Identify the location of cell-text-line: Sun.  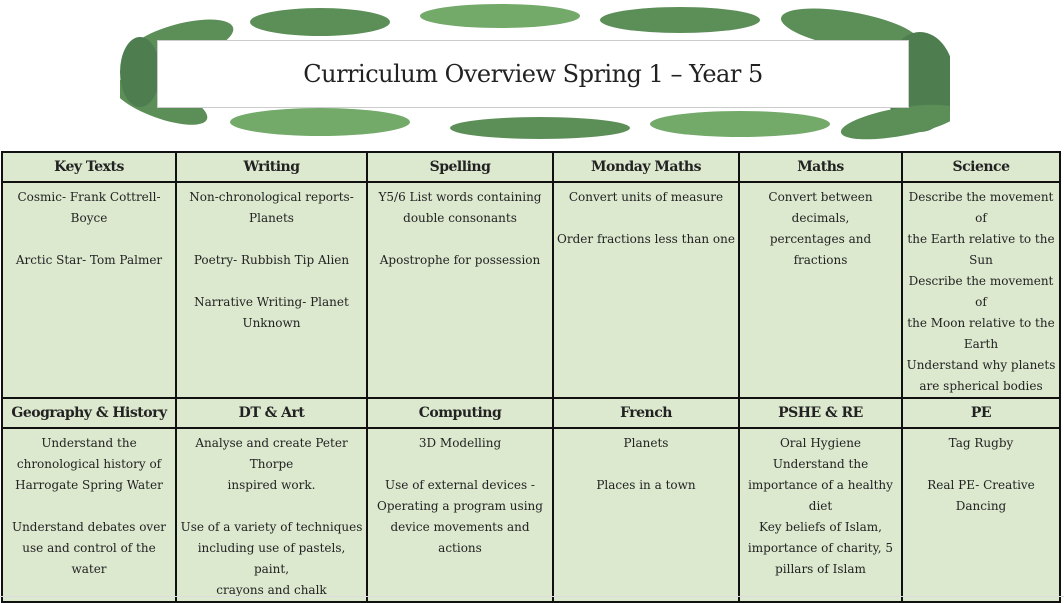
(981, 260).